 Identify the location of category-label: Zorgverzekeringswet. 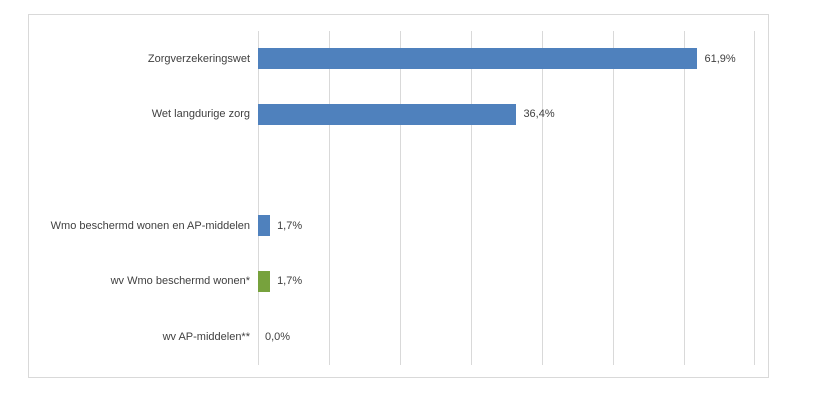
(198, 58).